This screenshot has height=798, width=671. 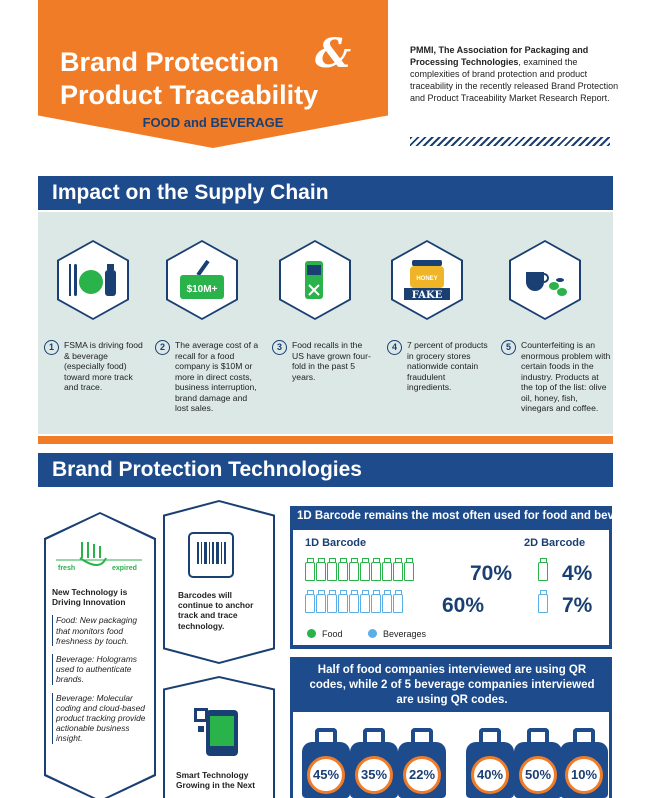 I want to click on qr-phone-icon, so click(x=216, y=732).